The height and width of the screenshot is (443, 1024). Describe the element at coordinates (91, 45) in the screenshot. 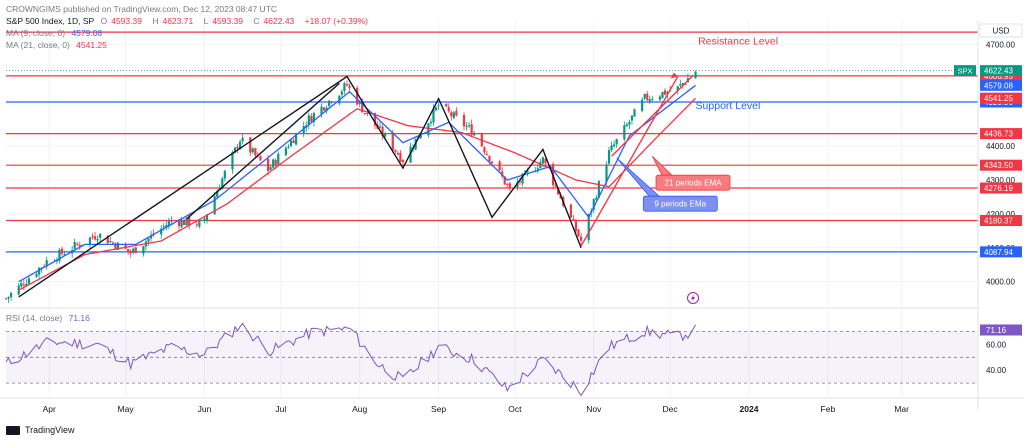

I see `ma21-value: 4541.25` at that location.